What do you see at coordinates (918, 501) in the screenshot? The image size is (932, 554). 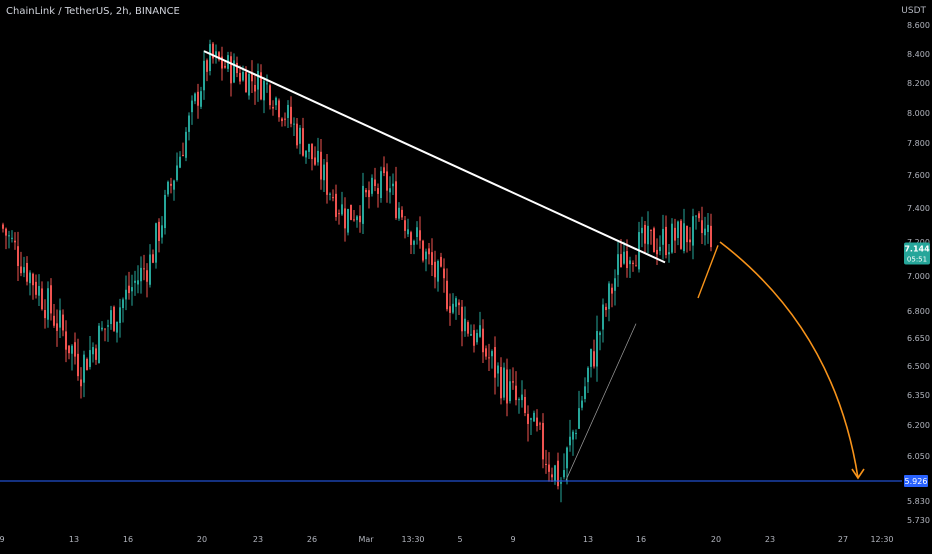 I see `price-tick-label: 5.830` at bounding box center [918, 501].